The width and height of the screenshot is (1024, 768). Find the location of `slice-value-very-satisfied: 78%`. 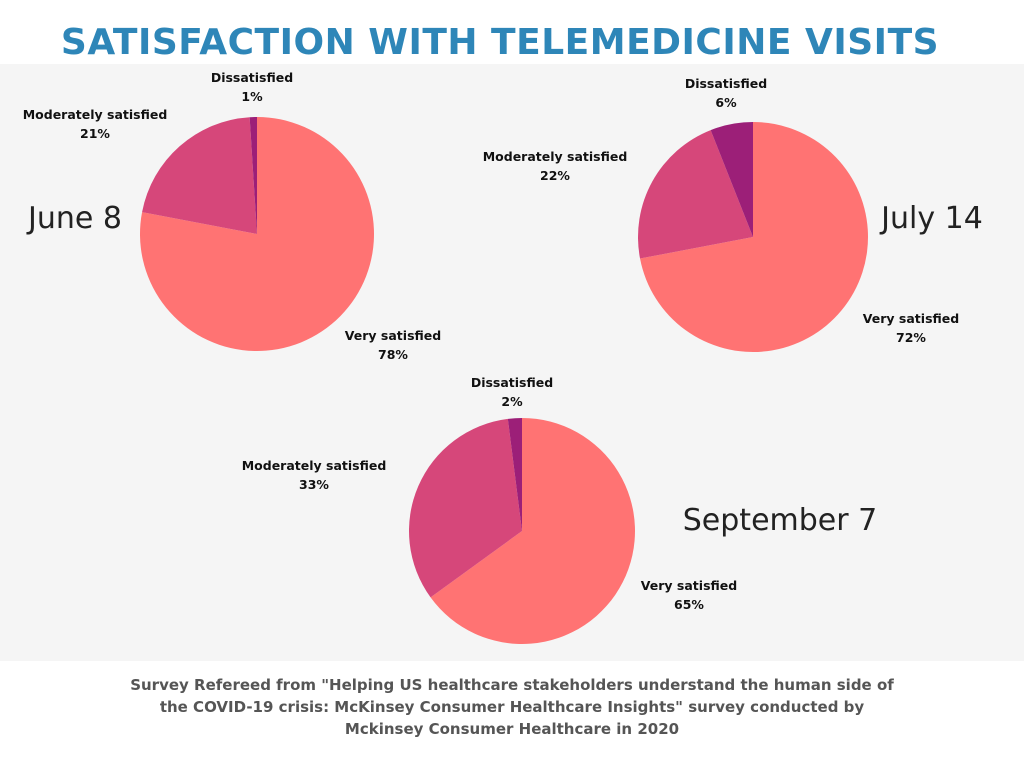

slice-value-very-satisfied: 78% is located at coordinates (393, 354).